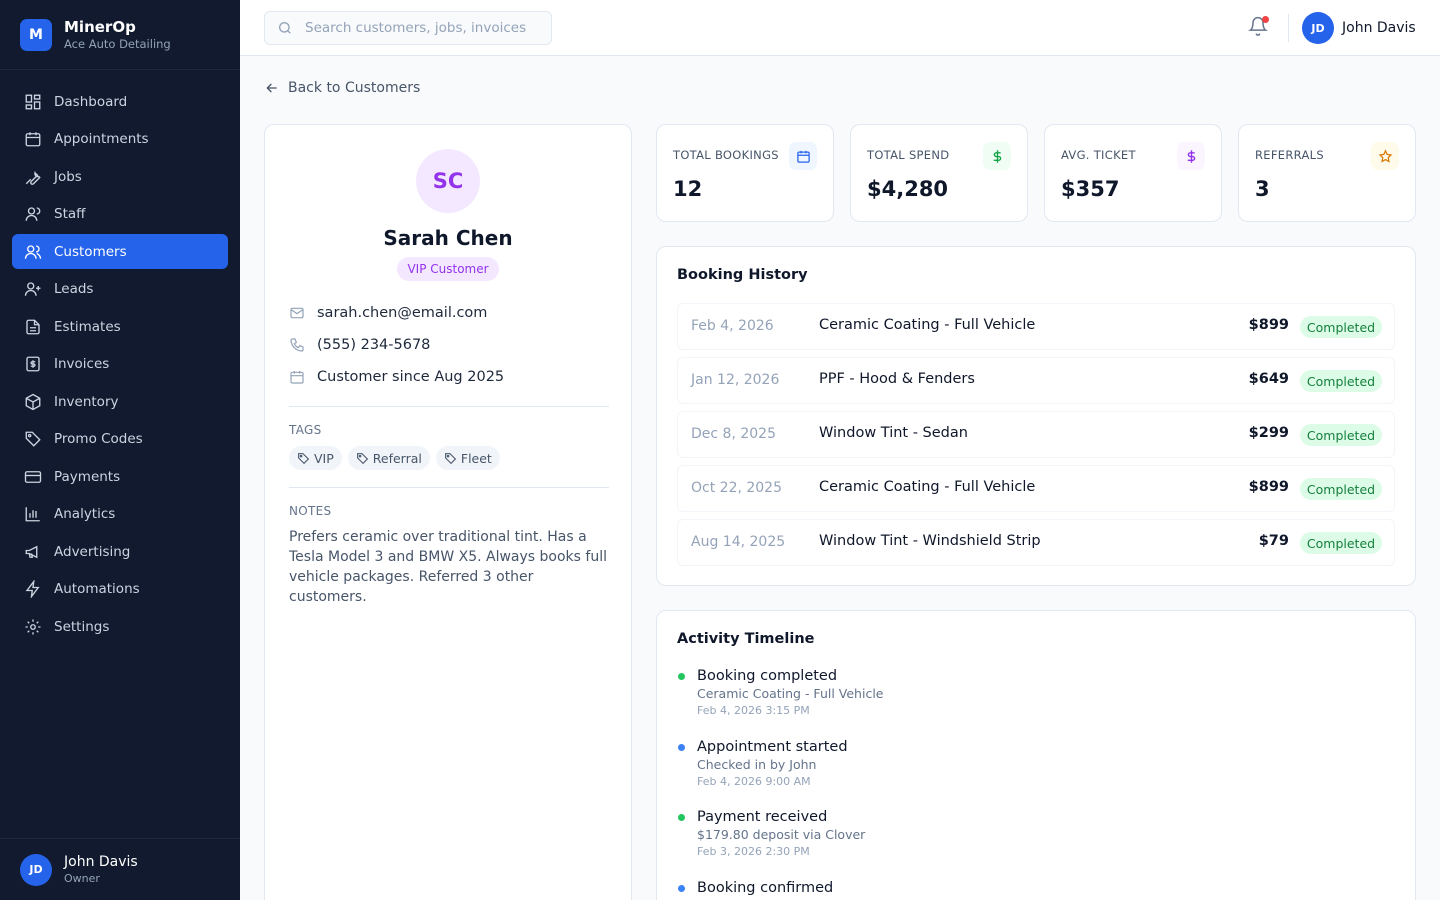  Describe the element at coordinates (74, 289) in the screenshot. I see `sidebar-item-label: Leads` at that location.